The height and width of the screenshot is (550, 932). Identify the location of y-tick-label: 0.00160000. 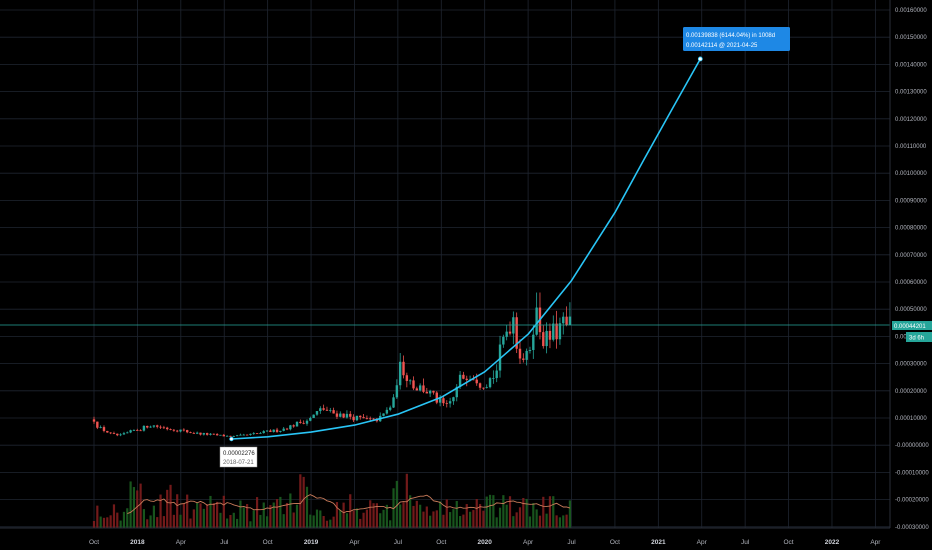
(911, 11).